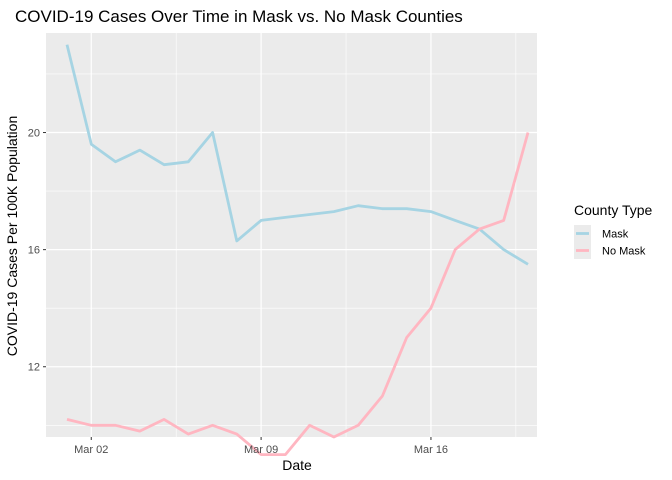 This screenshot has height=480, width=672. I want to click on x-axis: Mar 02 Mar 09 Mar 16, so click(261, 446).